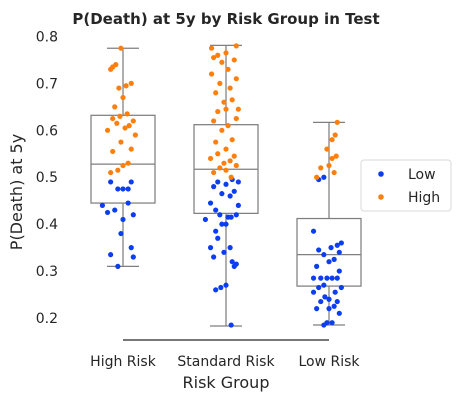 Image resolution: width=460 pixels, height=402 pixels. Describe the element at coordinates (381, 197) in the screenshot. I see `legend-marker-high` at that location.